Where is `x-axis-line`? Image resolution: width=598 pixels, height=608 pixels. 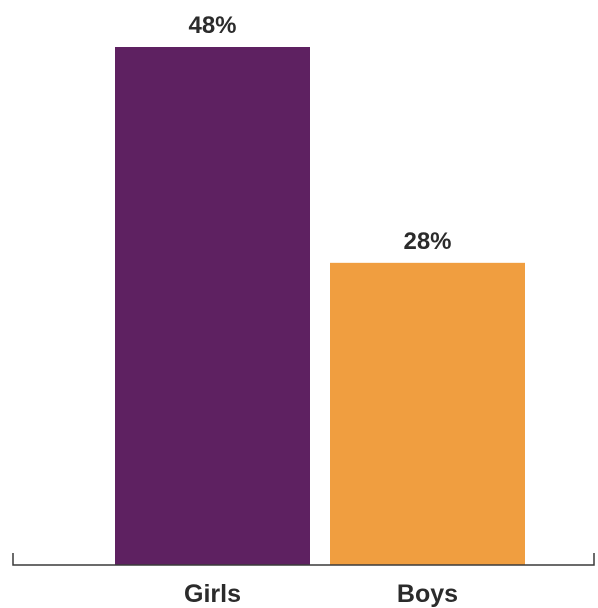
x-axis-line is located at coordinates (303, 559).